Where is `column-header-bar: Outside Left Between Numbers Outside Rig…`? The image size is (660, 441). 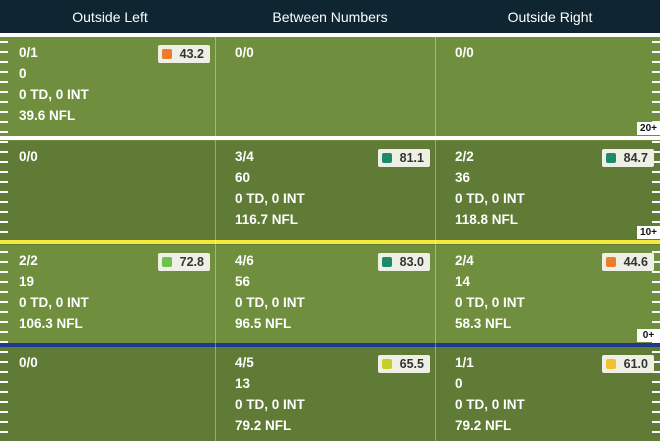 column-header-bar: Outside Left Between Numbers Outside Rig… is located at coordinates (330, 16).